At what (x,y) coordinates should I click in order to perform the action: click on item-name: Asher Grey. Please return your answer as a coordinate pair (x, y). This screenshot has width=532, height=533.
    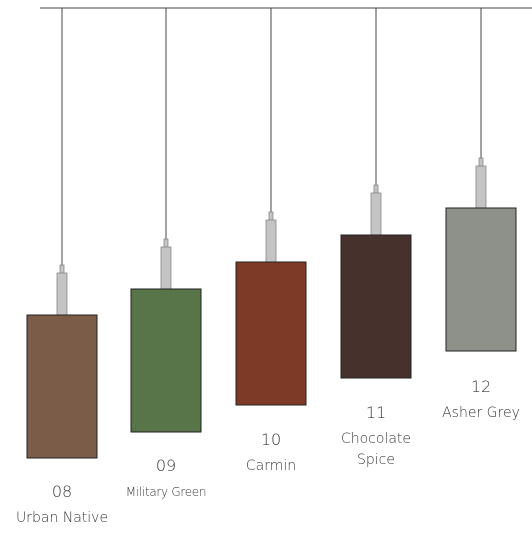
    Looking at the image, I should click on (481, 413).